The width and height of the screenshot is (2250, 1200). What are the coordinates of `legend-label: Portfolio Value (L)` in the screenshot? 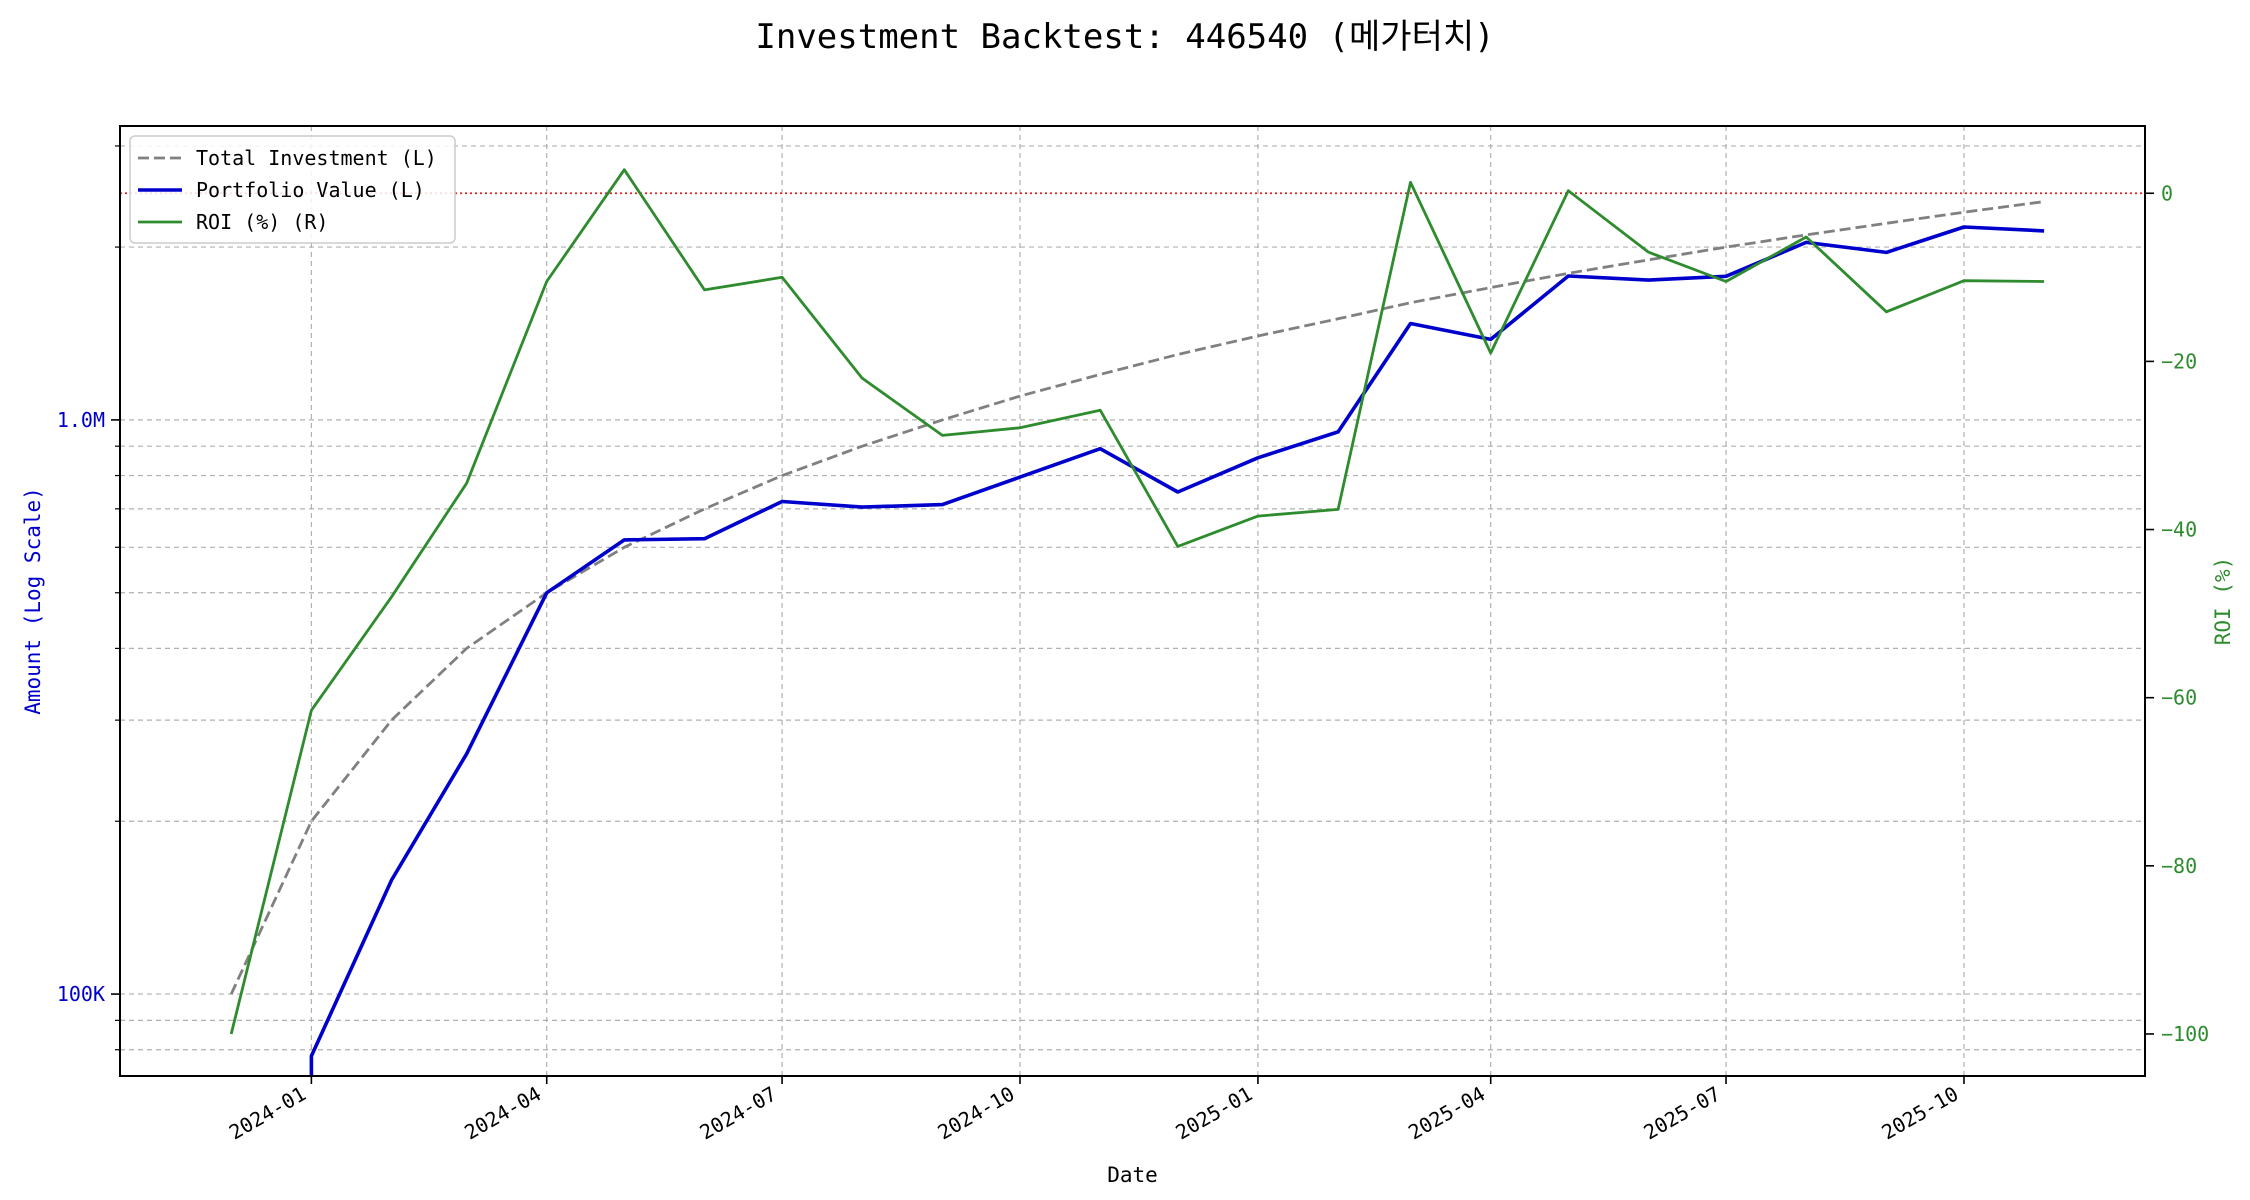 It's located at (310, 190).